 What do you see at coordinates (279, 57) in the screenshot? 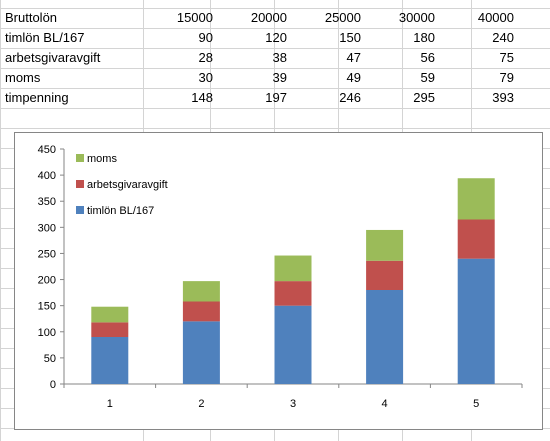
I see `table-cell: 38` at bounding box center [279, 57].